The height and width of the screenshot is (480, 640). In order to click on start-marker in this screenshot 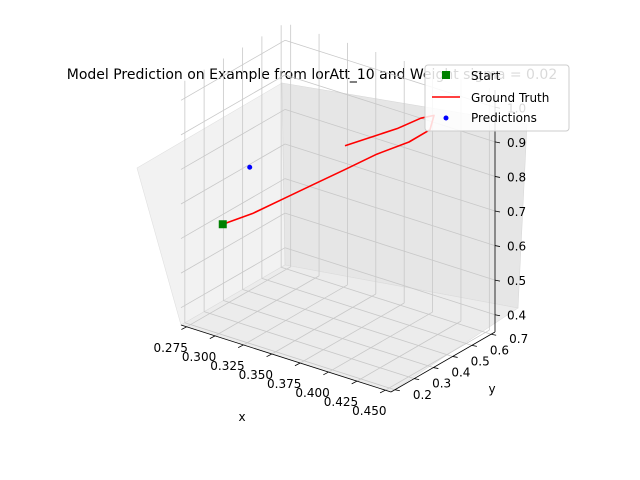, I will do `click(222, 224)`.